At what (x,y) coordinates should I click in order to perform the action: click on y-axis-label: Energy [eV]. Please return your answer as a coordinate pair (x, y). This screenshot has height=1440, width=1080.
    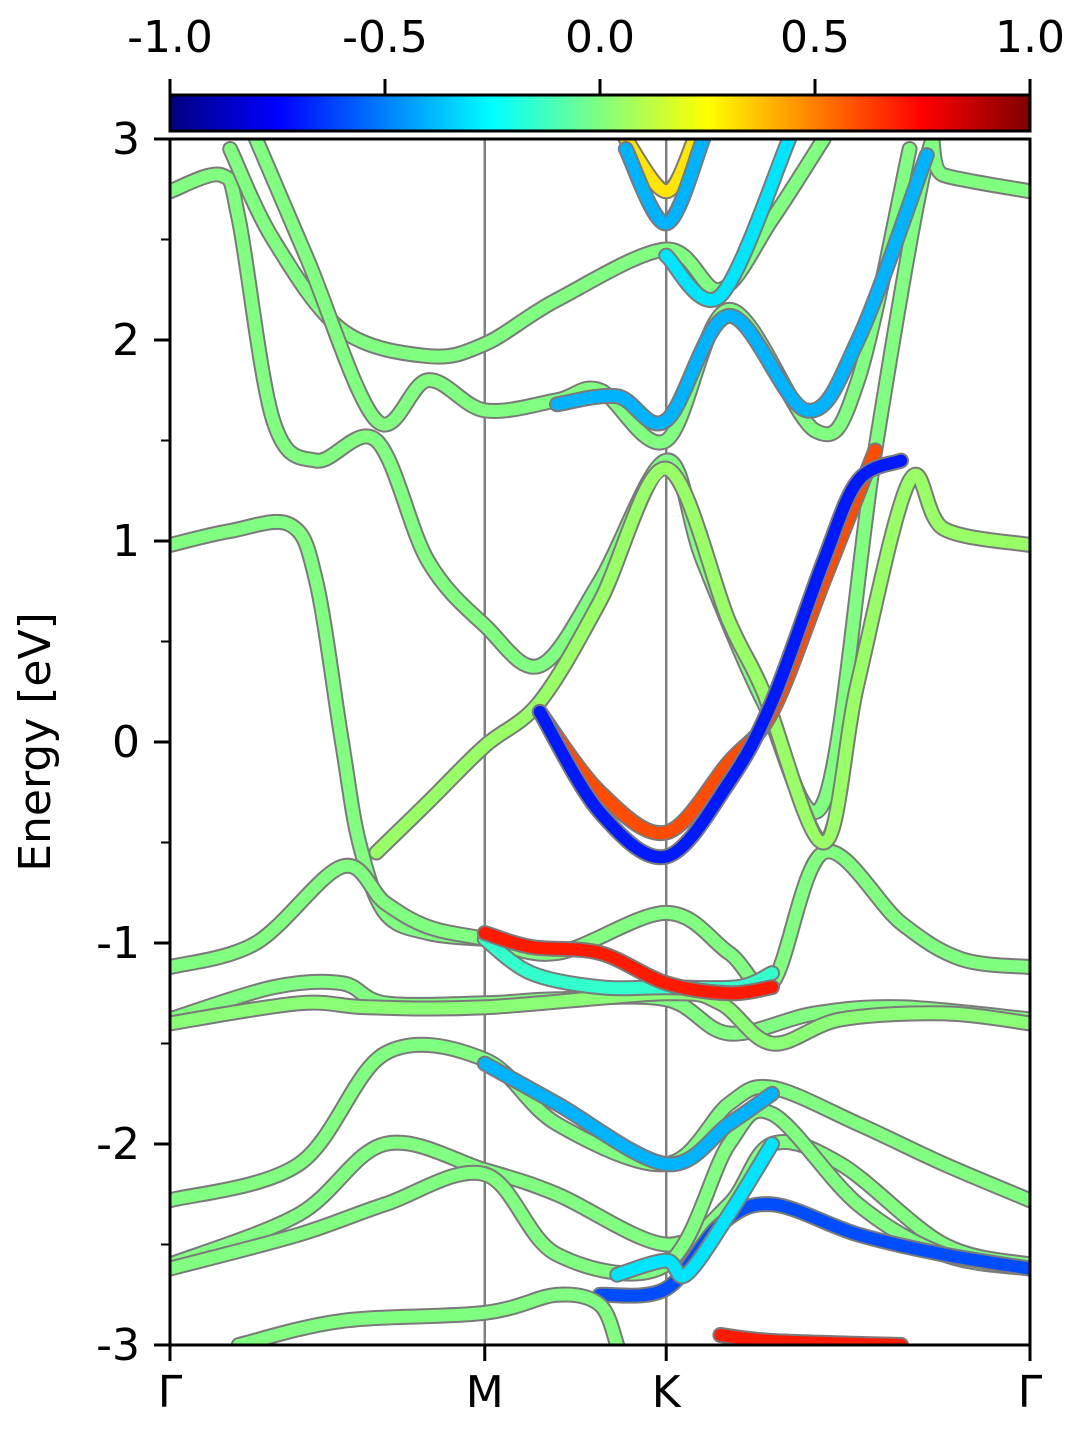
    Looking at the image, I should click on (35, 742).